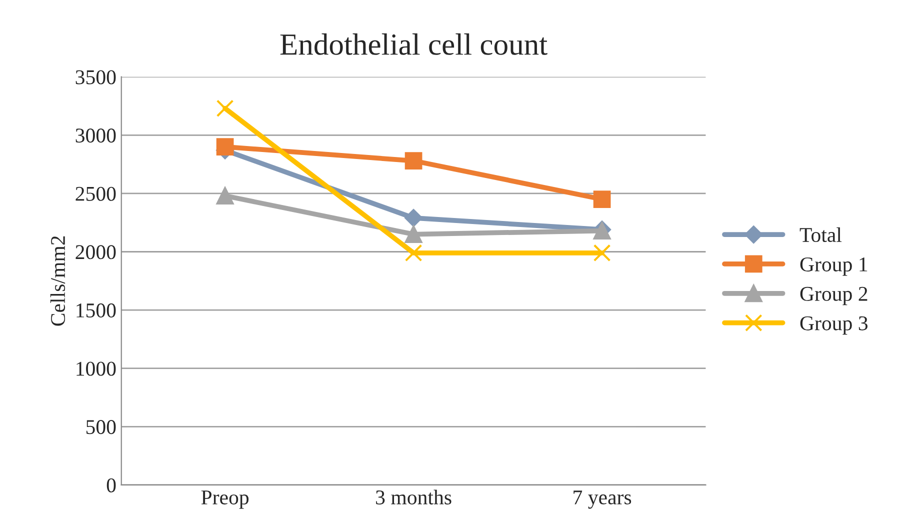  I want to click on y-tick-label: 3000, so click(96, 135).